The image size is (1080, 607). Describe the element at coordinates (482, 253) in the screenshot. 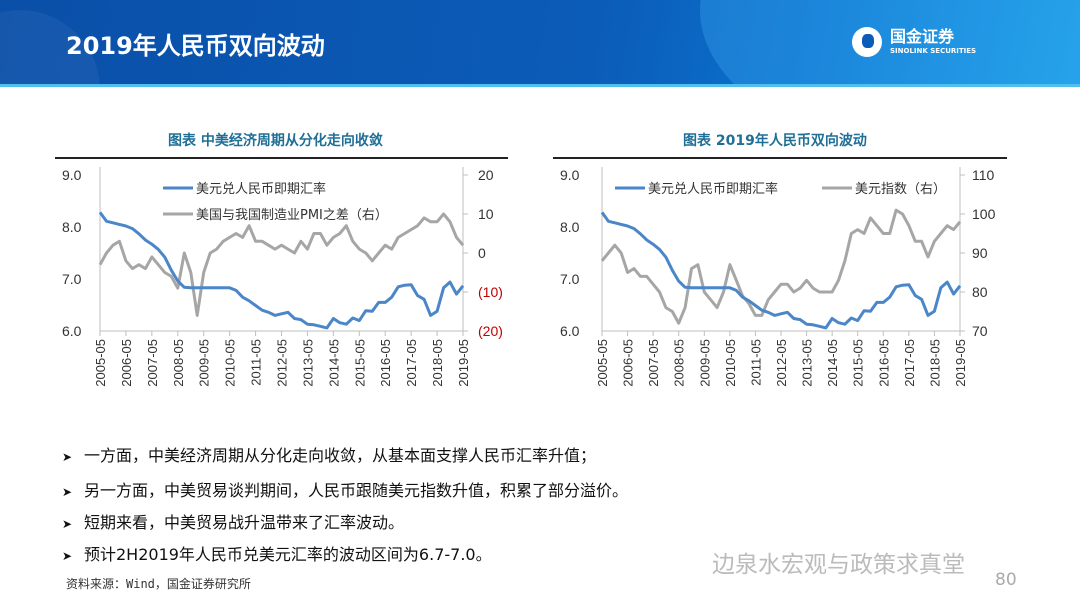

I see `right-tick-label: 0` at that location.